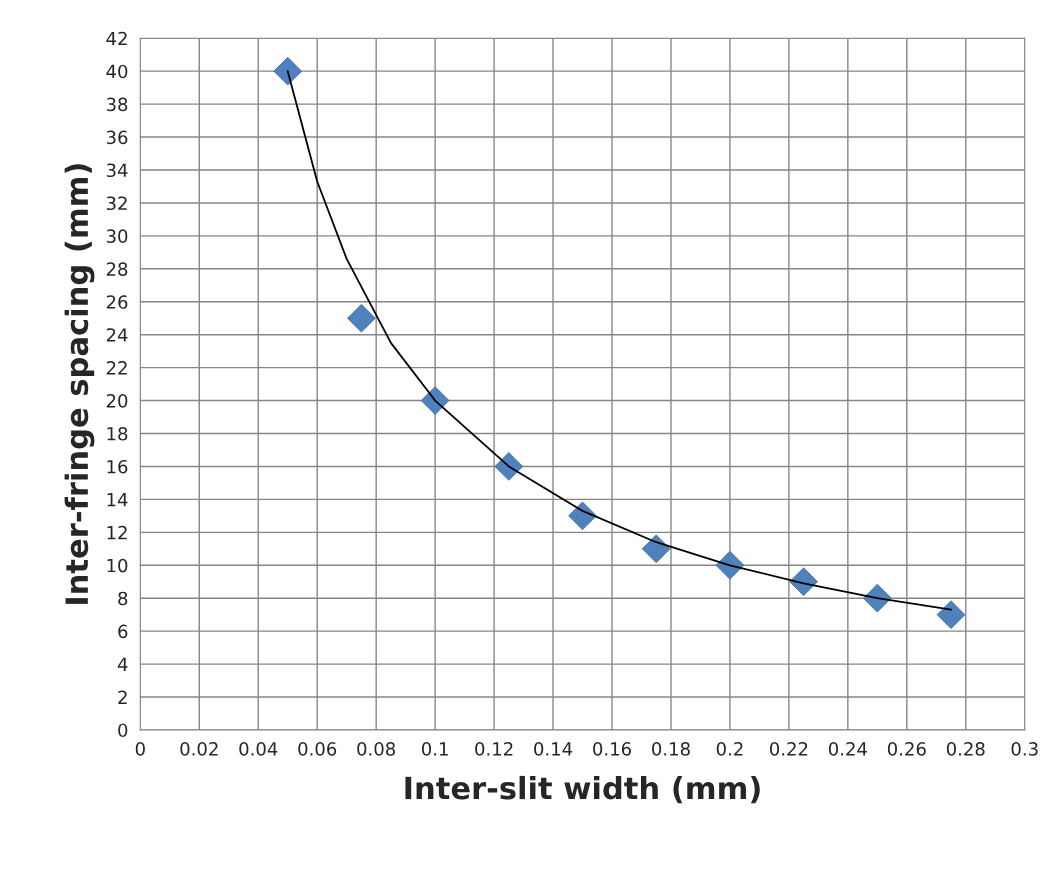  What do you see at coordinates (117, 532) in the screenshot?
I see `y-tick-label: 12` at bounding box center [117, 532].